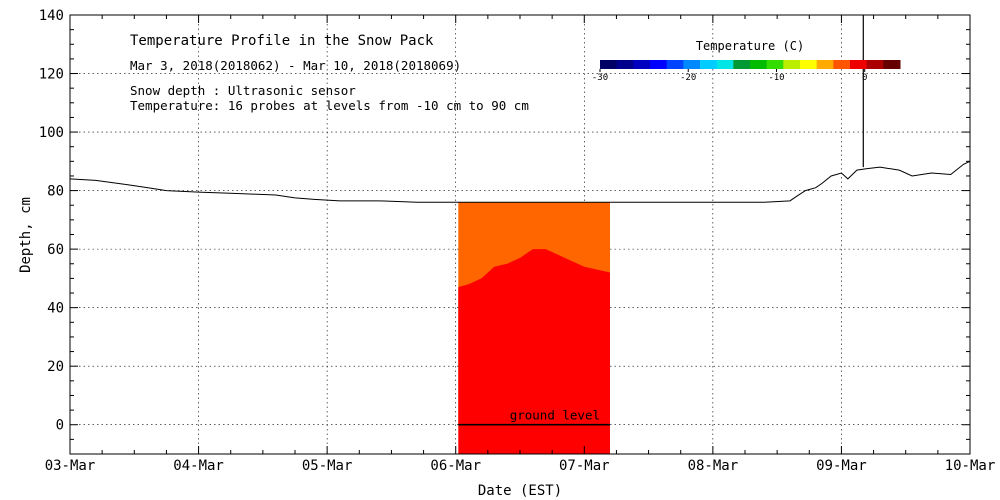  What do you see at coordinates (60, 426) in the screenshot?
I see `y-tick-label: 0` at bounding box center [60, 426].